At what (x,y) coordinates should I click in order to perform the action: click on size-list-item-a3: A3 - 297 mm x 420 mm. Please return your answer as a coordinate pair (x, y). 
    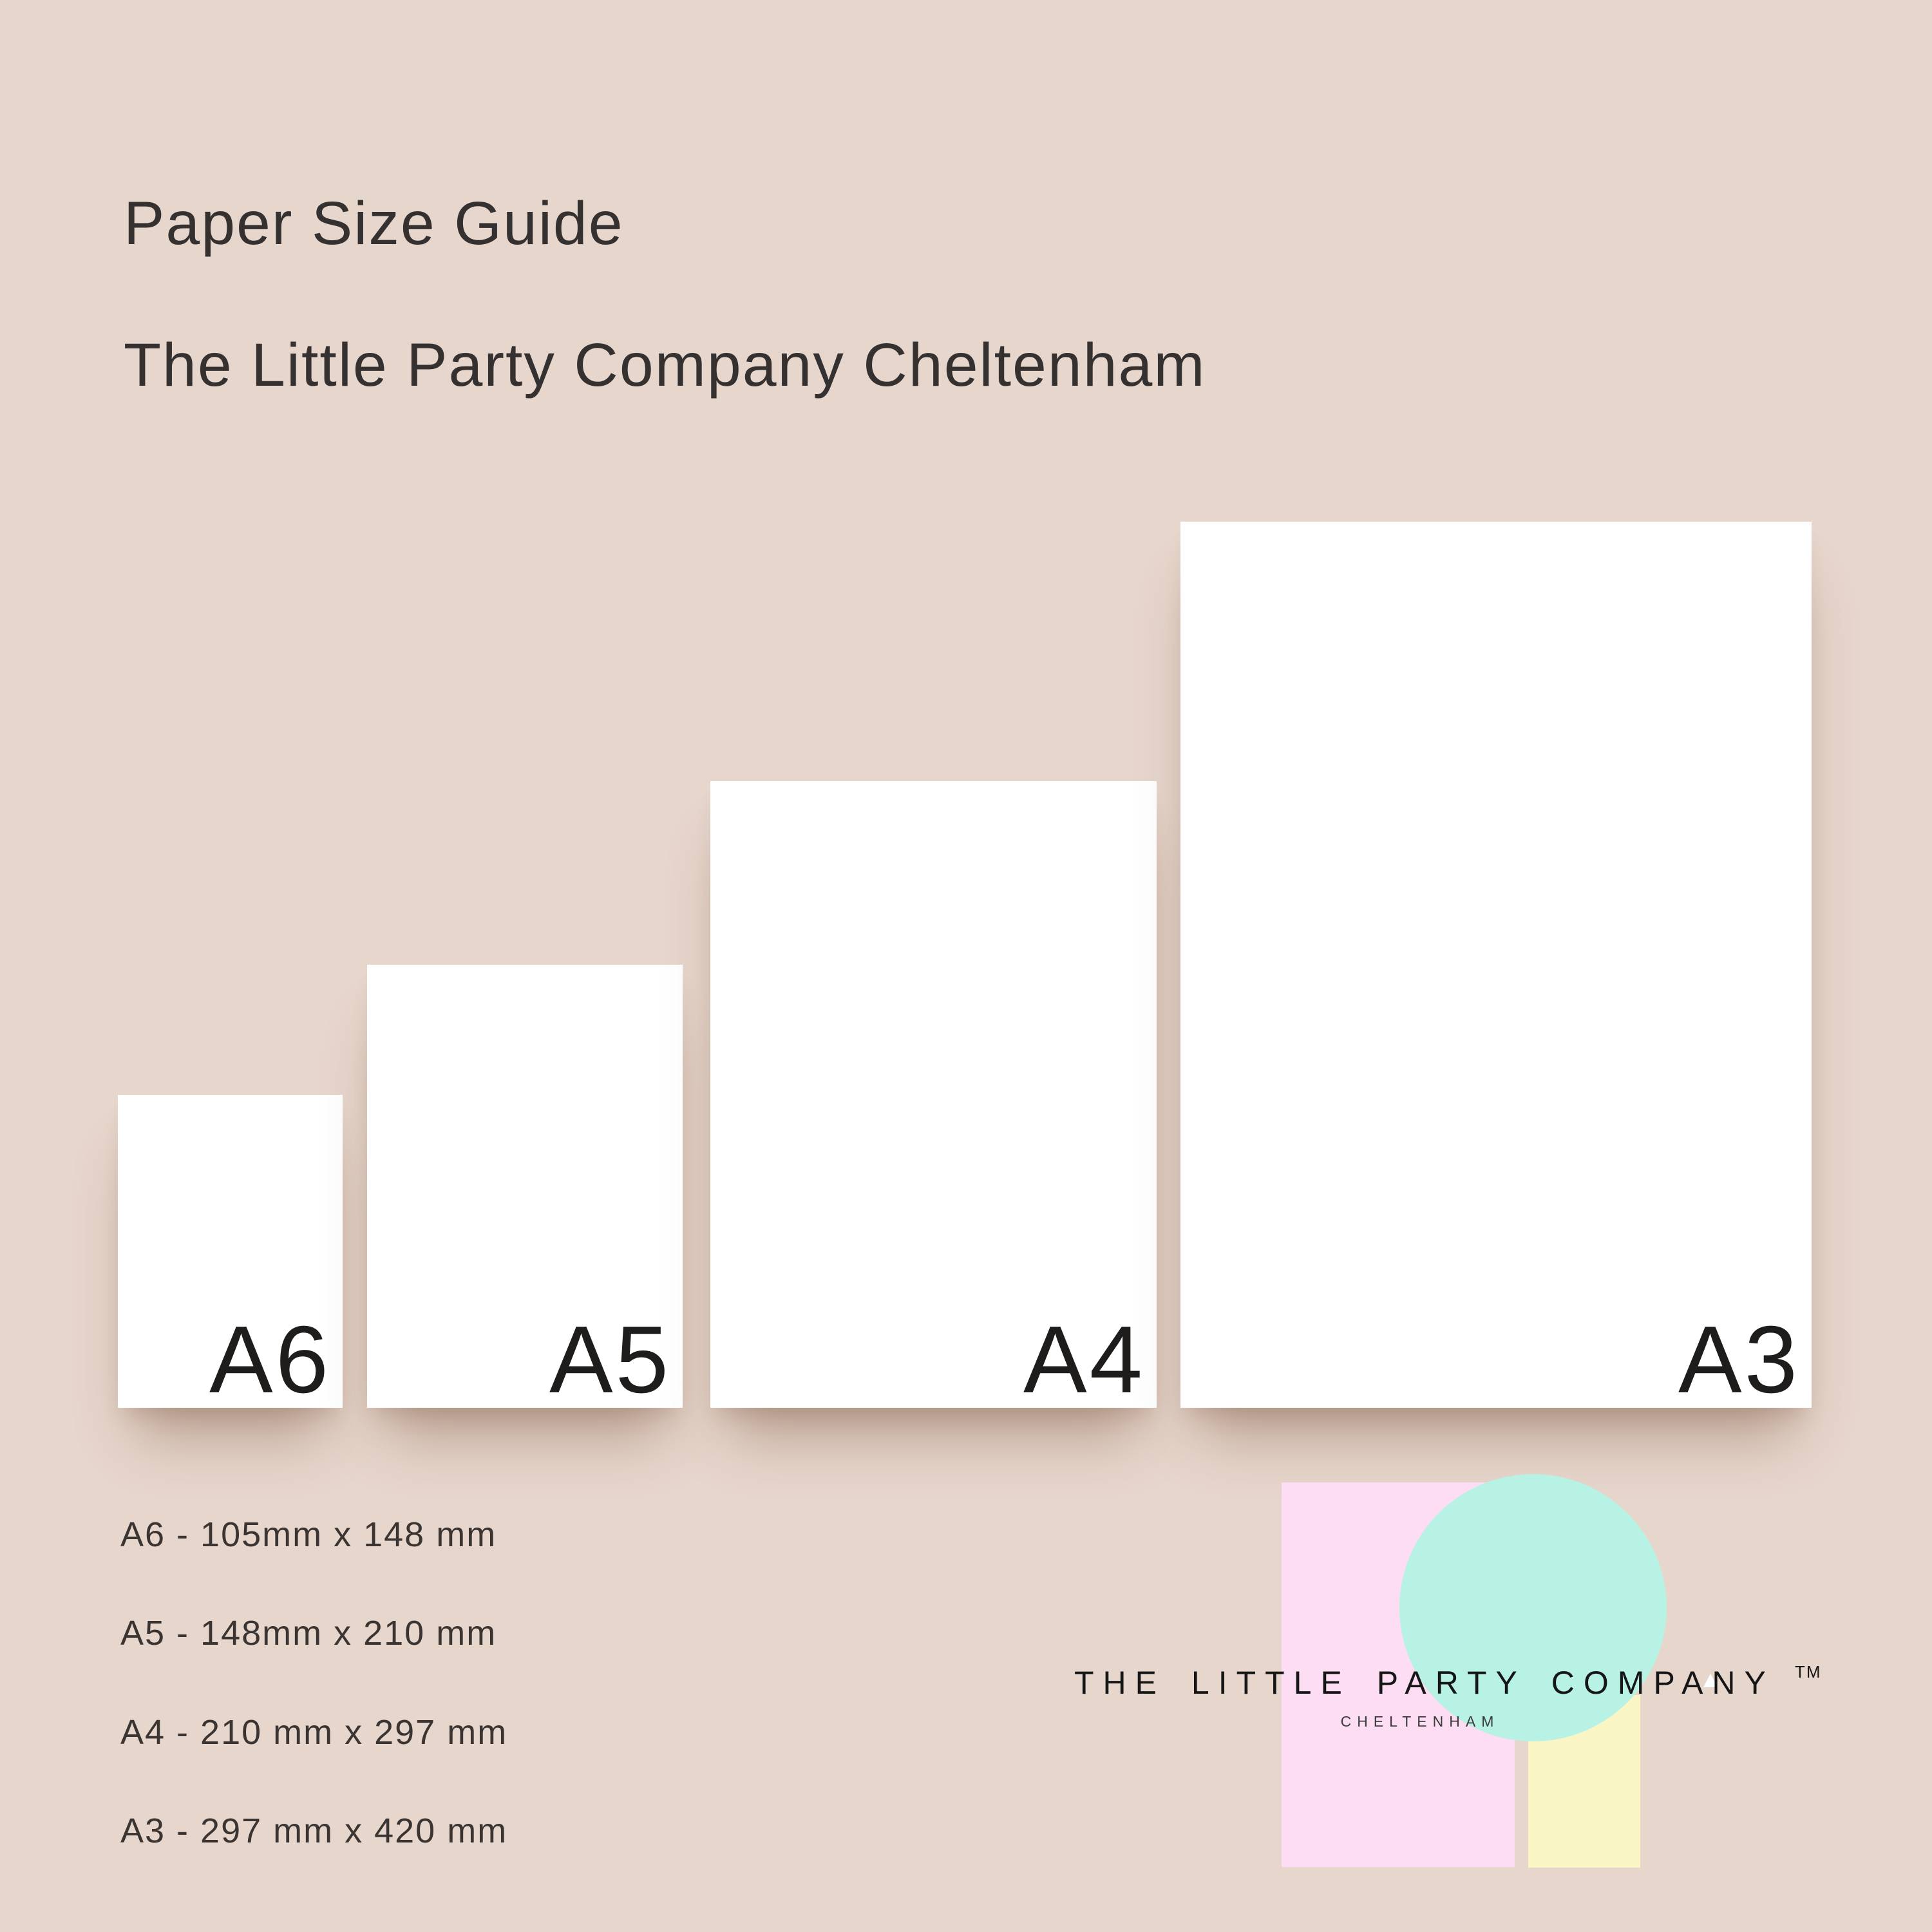
    Looking at the image, I should click on (314, 1831).